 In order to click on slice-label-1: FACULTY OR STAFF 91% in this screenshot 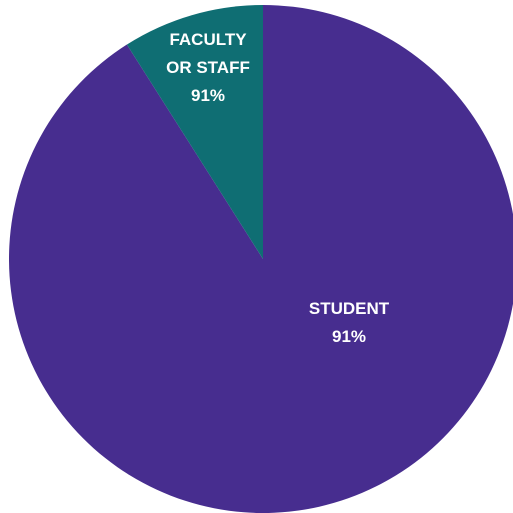, I will do `click(208, 67)`.